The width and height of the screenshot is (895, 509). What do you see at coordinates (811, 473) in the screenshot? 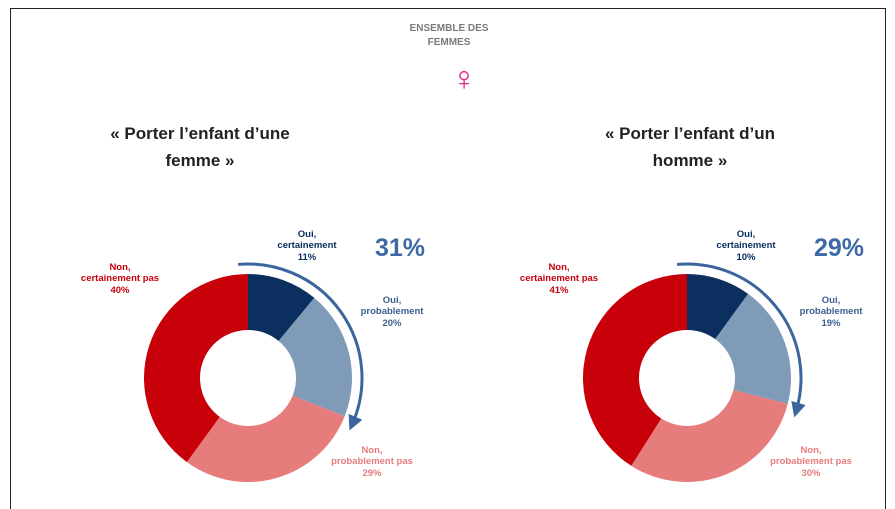
I see `value-label: 30%` at bounding box center [811, 473].